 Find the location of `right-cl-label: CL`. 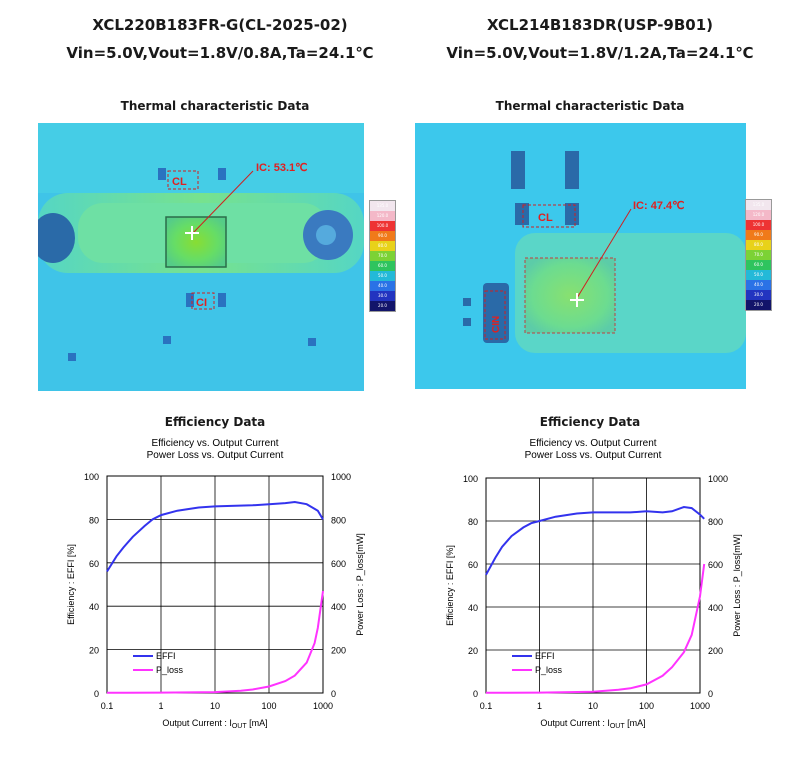

right-cl-label: CL is located at coordinates (545, 218).